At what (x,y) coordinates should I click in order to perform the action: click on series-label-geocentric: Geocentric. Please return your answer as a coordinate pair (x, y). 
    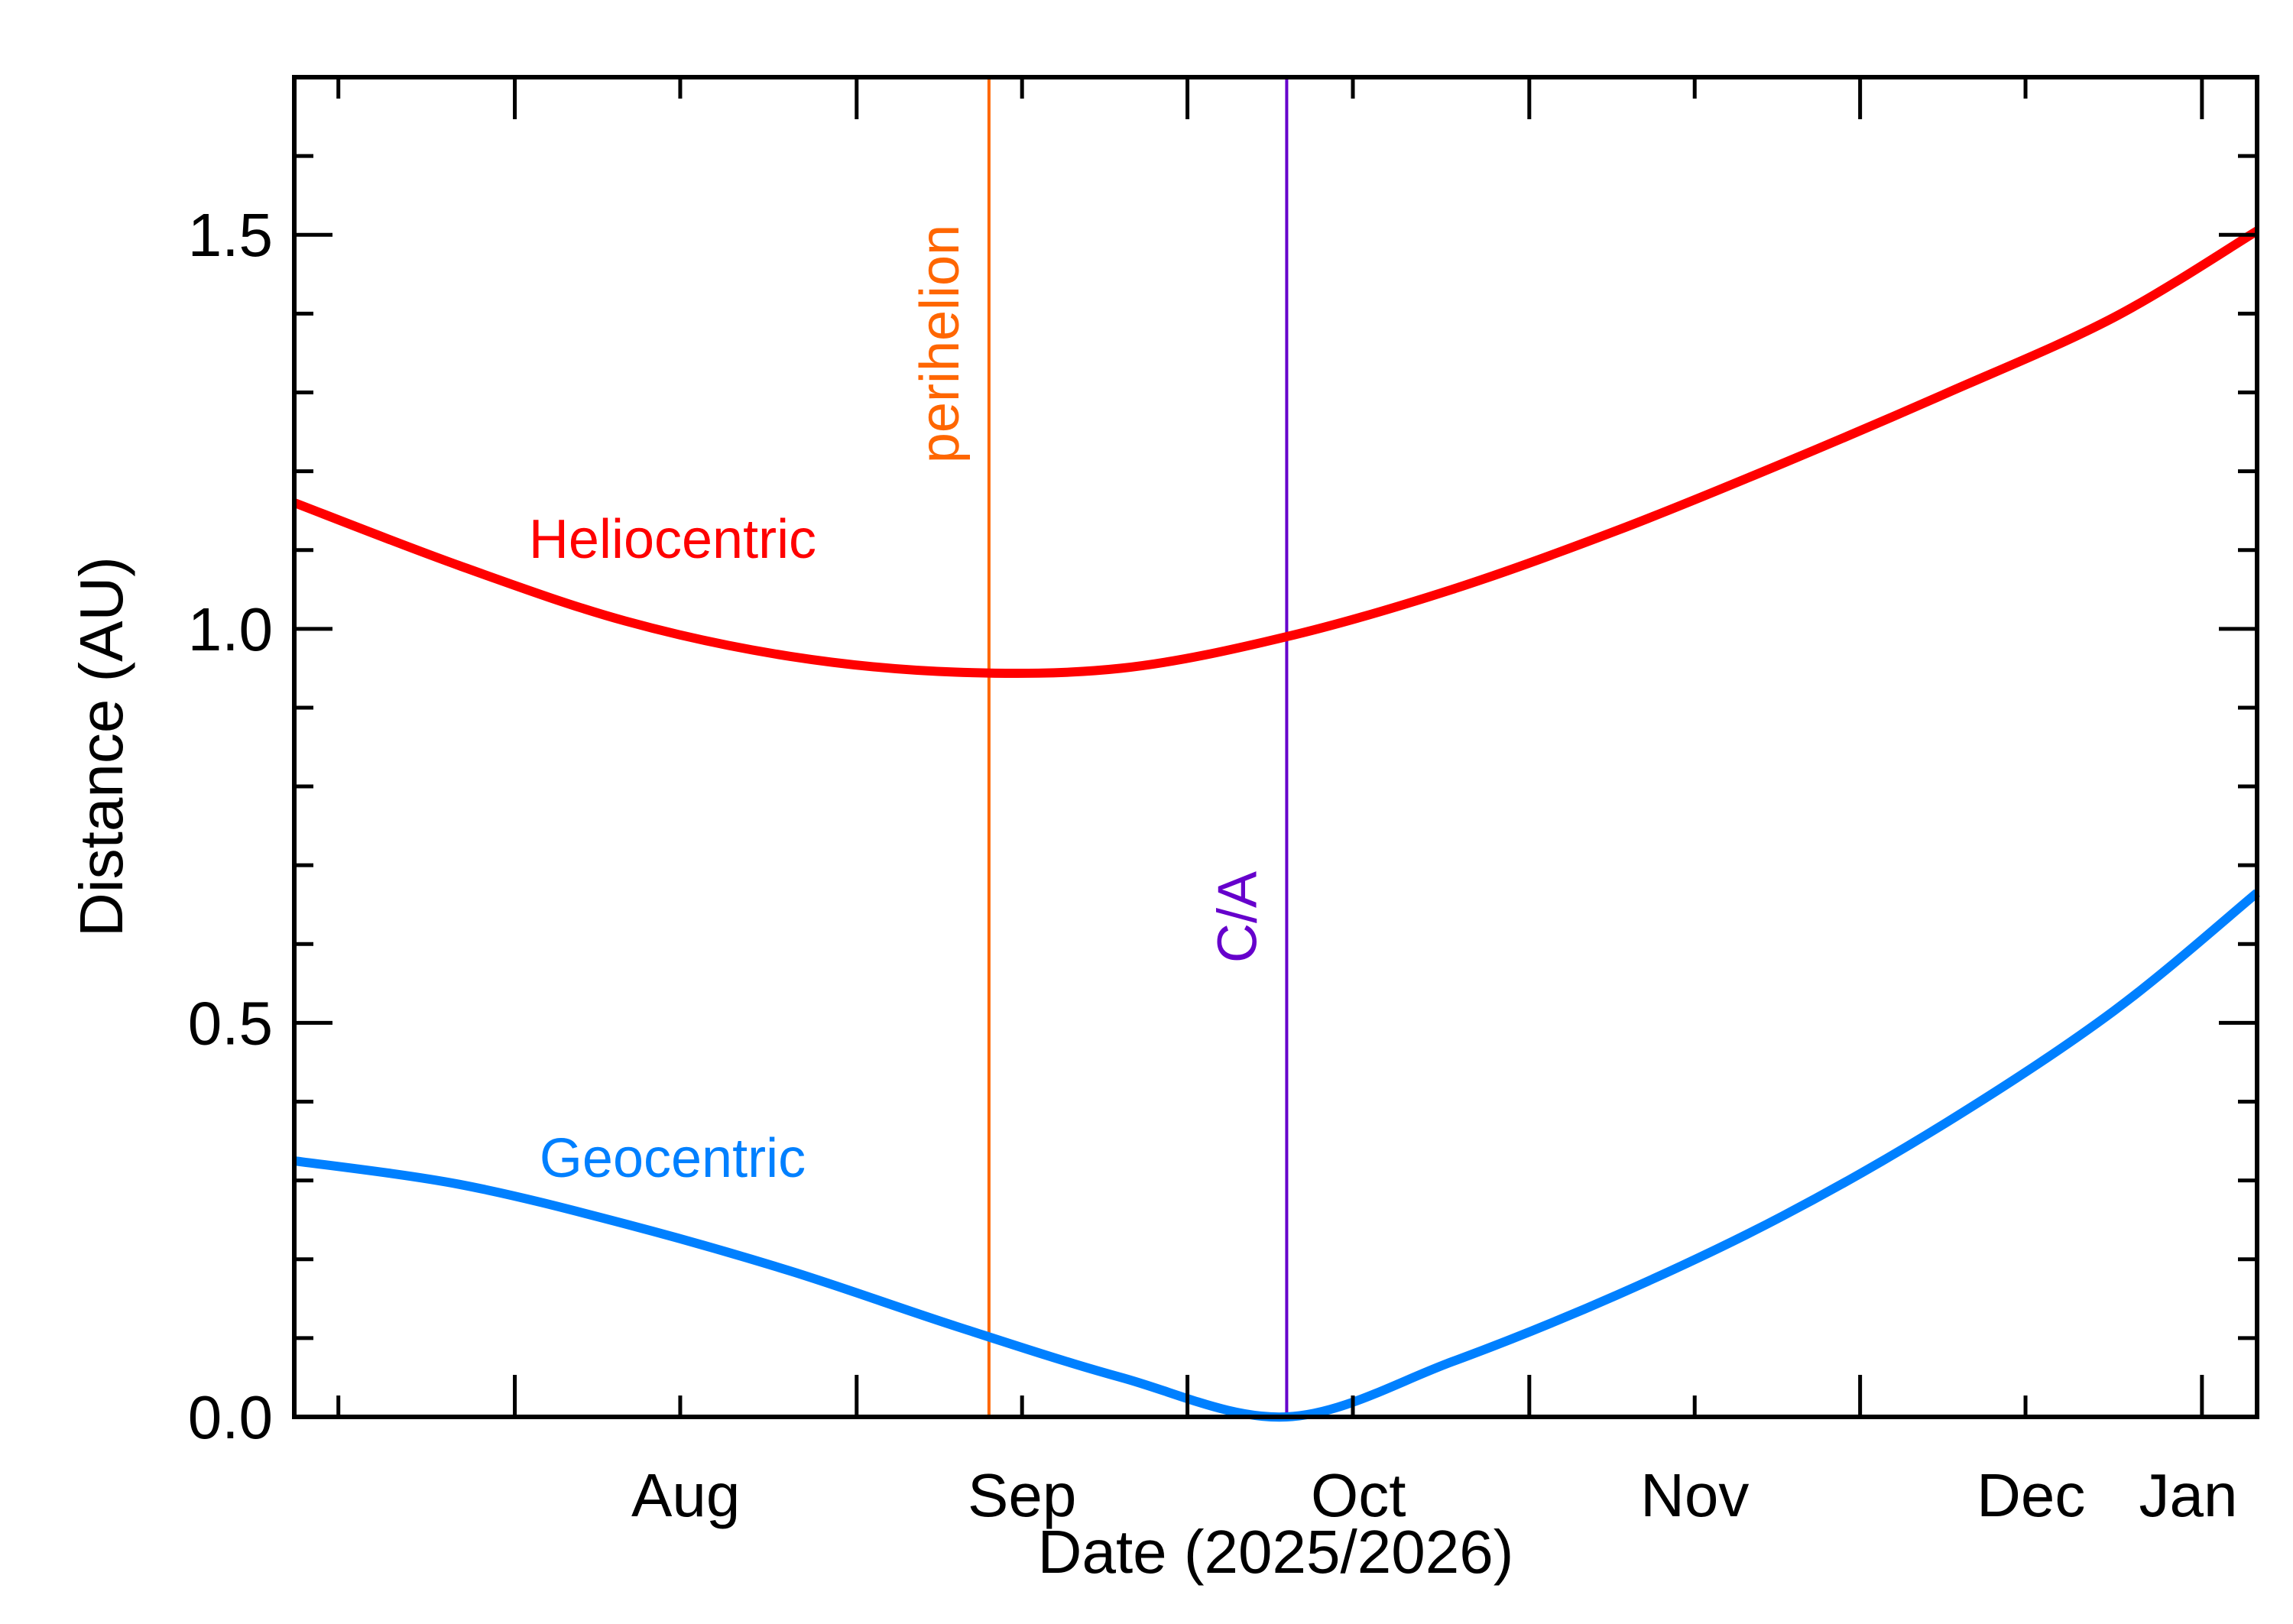
    Looking at the image, I should click on (673, 1158).